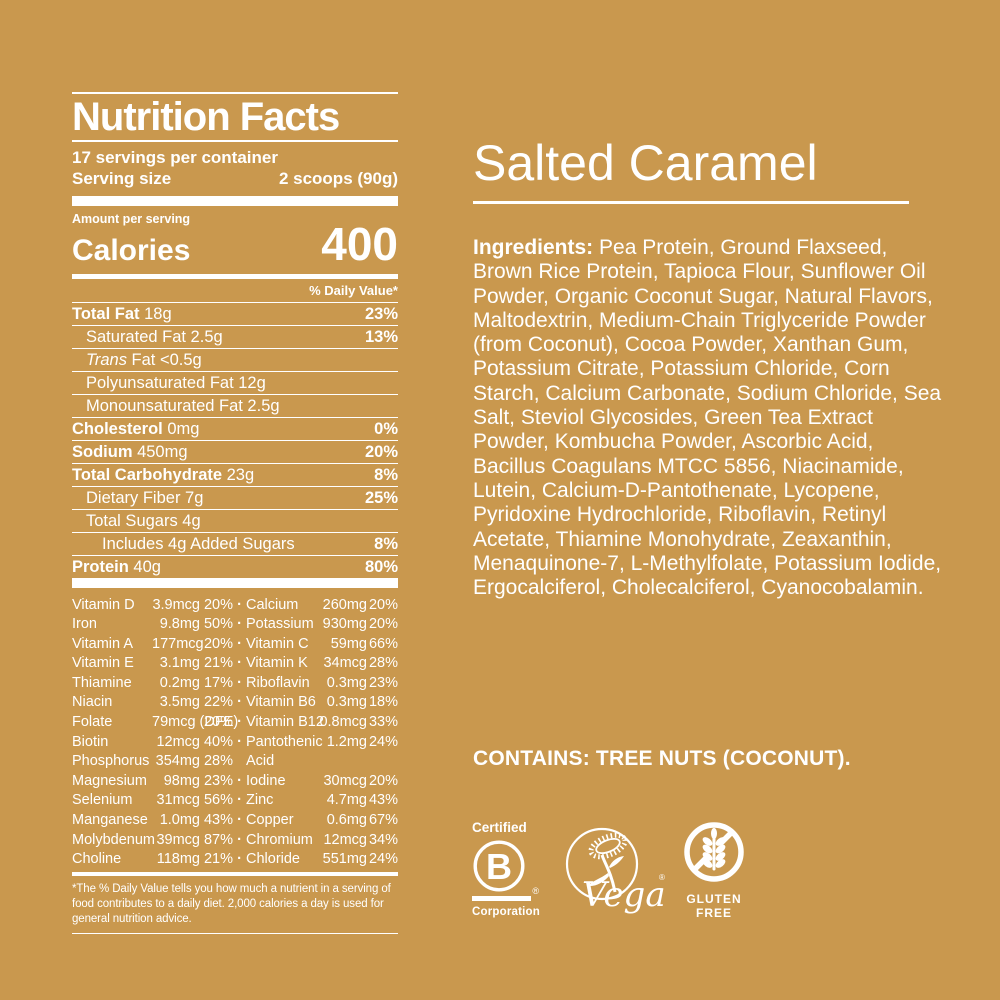  Describe the element at coordinates (178, 800) in the screenshot. I see `micronutrient-amount: 31mcg` at that location.